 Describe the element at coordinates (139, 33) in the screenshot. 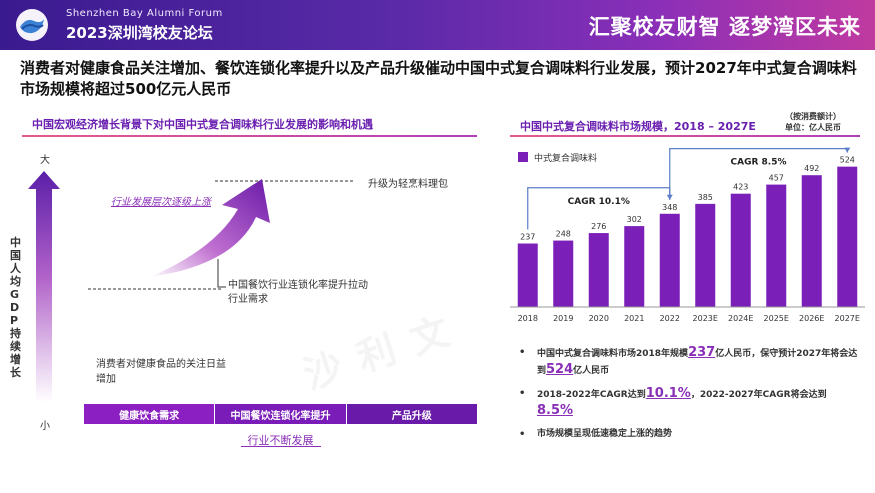

I see `forum-name-cn: 2023深圳湾校友论坛` at that location.